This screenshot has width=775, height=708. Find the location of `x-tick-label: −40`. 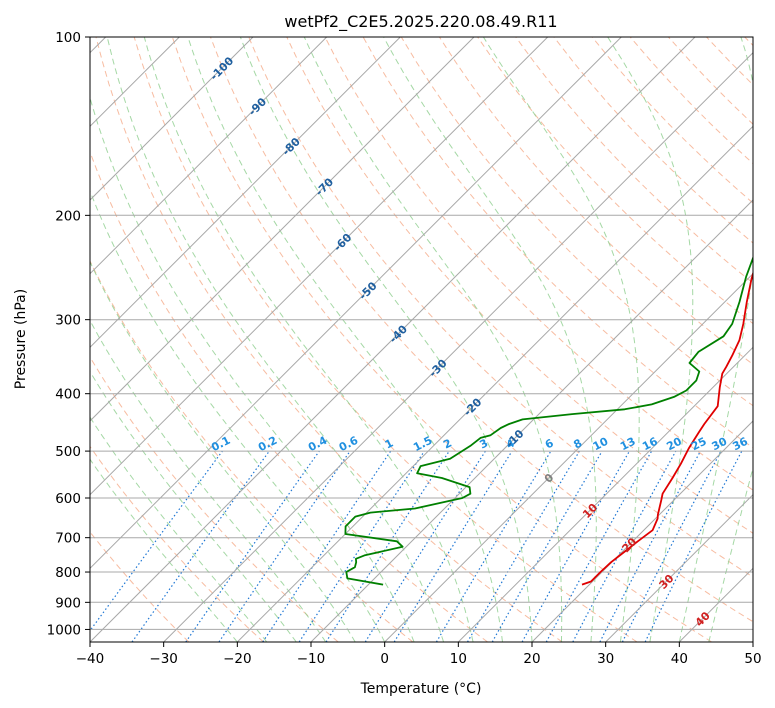

x-tick-label: −40 is located at coordinates (90, 659).